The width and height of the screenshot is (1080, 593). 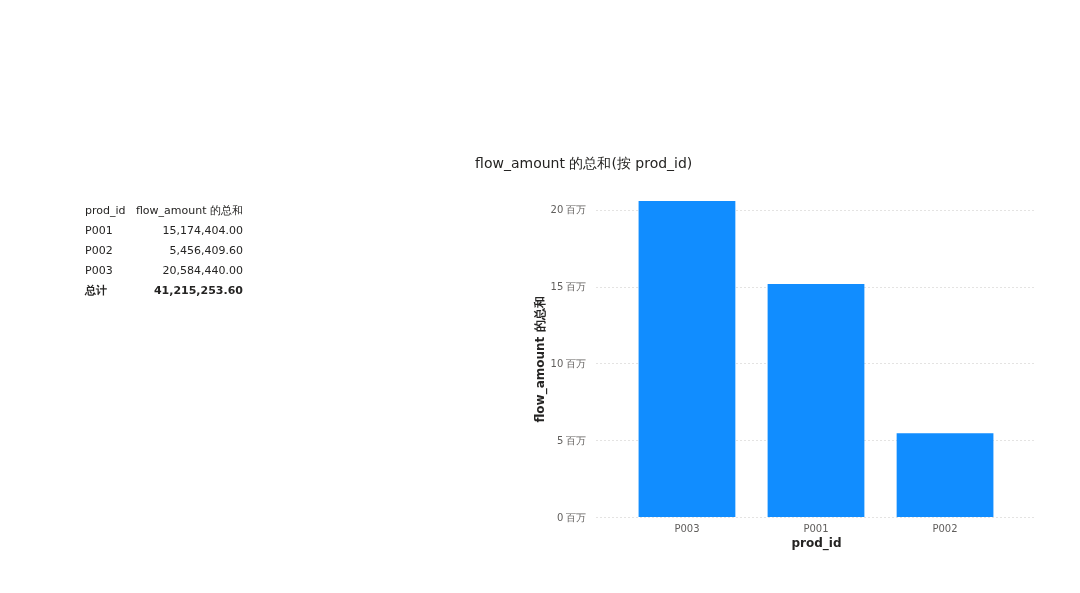 What do you see at coordinates (568, 363) in the screenshot?
I see `y-tick-label: 10 百万` at bounding box center [568, 363].